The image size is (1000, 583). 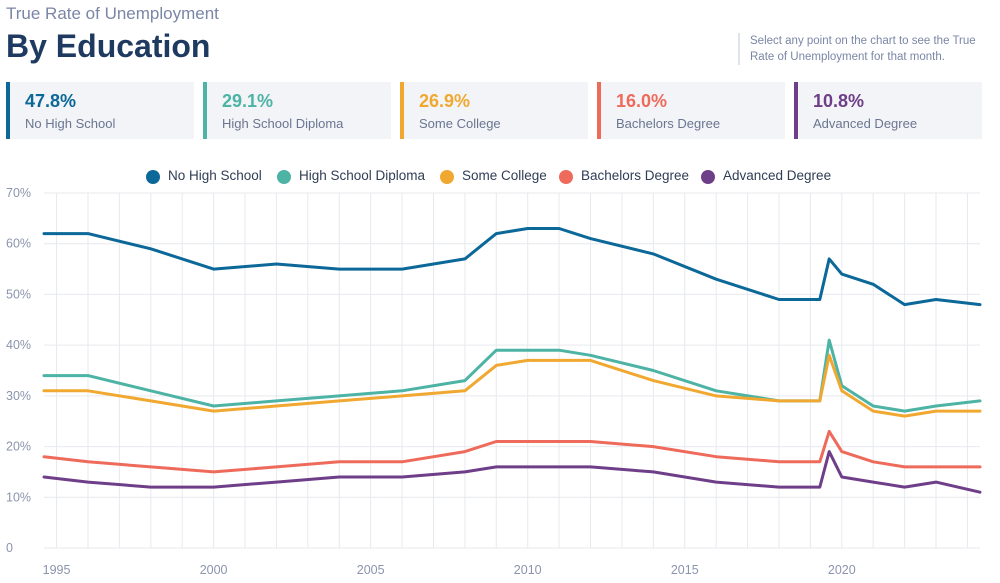 I want to click on series-line-no-high-school, so click(x=512, y=267).